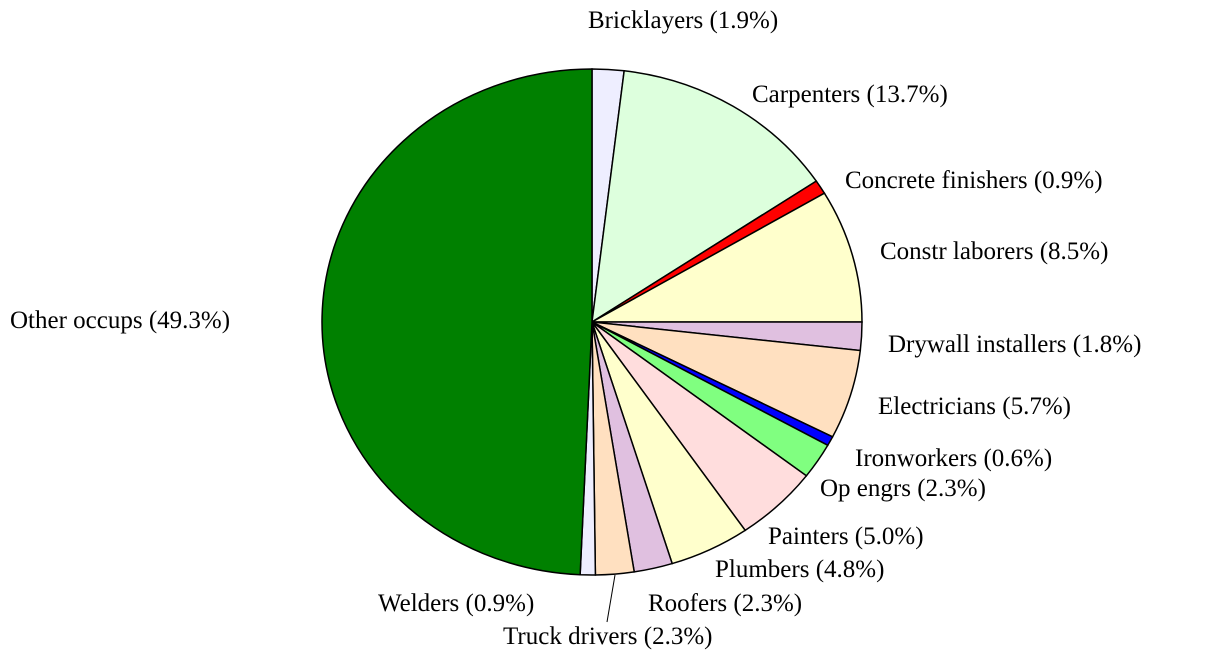  I want to click on category-name: Other occups, so click(76, 320).